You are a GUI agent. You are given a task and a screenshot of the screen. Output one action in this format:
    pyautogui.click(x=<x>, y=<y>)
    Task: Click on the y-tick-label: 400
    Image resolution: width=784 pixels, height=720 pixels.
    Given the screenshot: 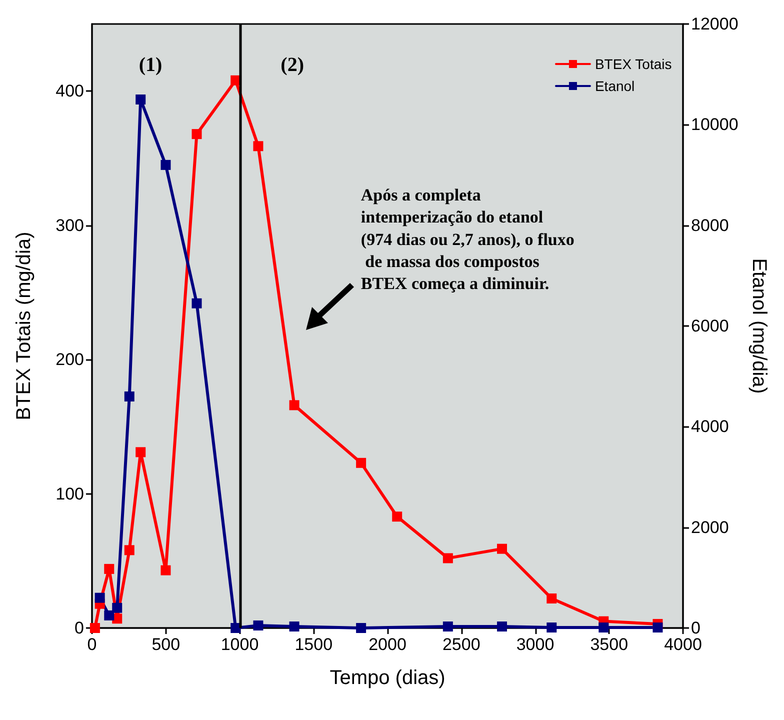 What is the action you would take?
    pyautogui.click(x=70, y=91)
    